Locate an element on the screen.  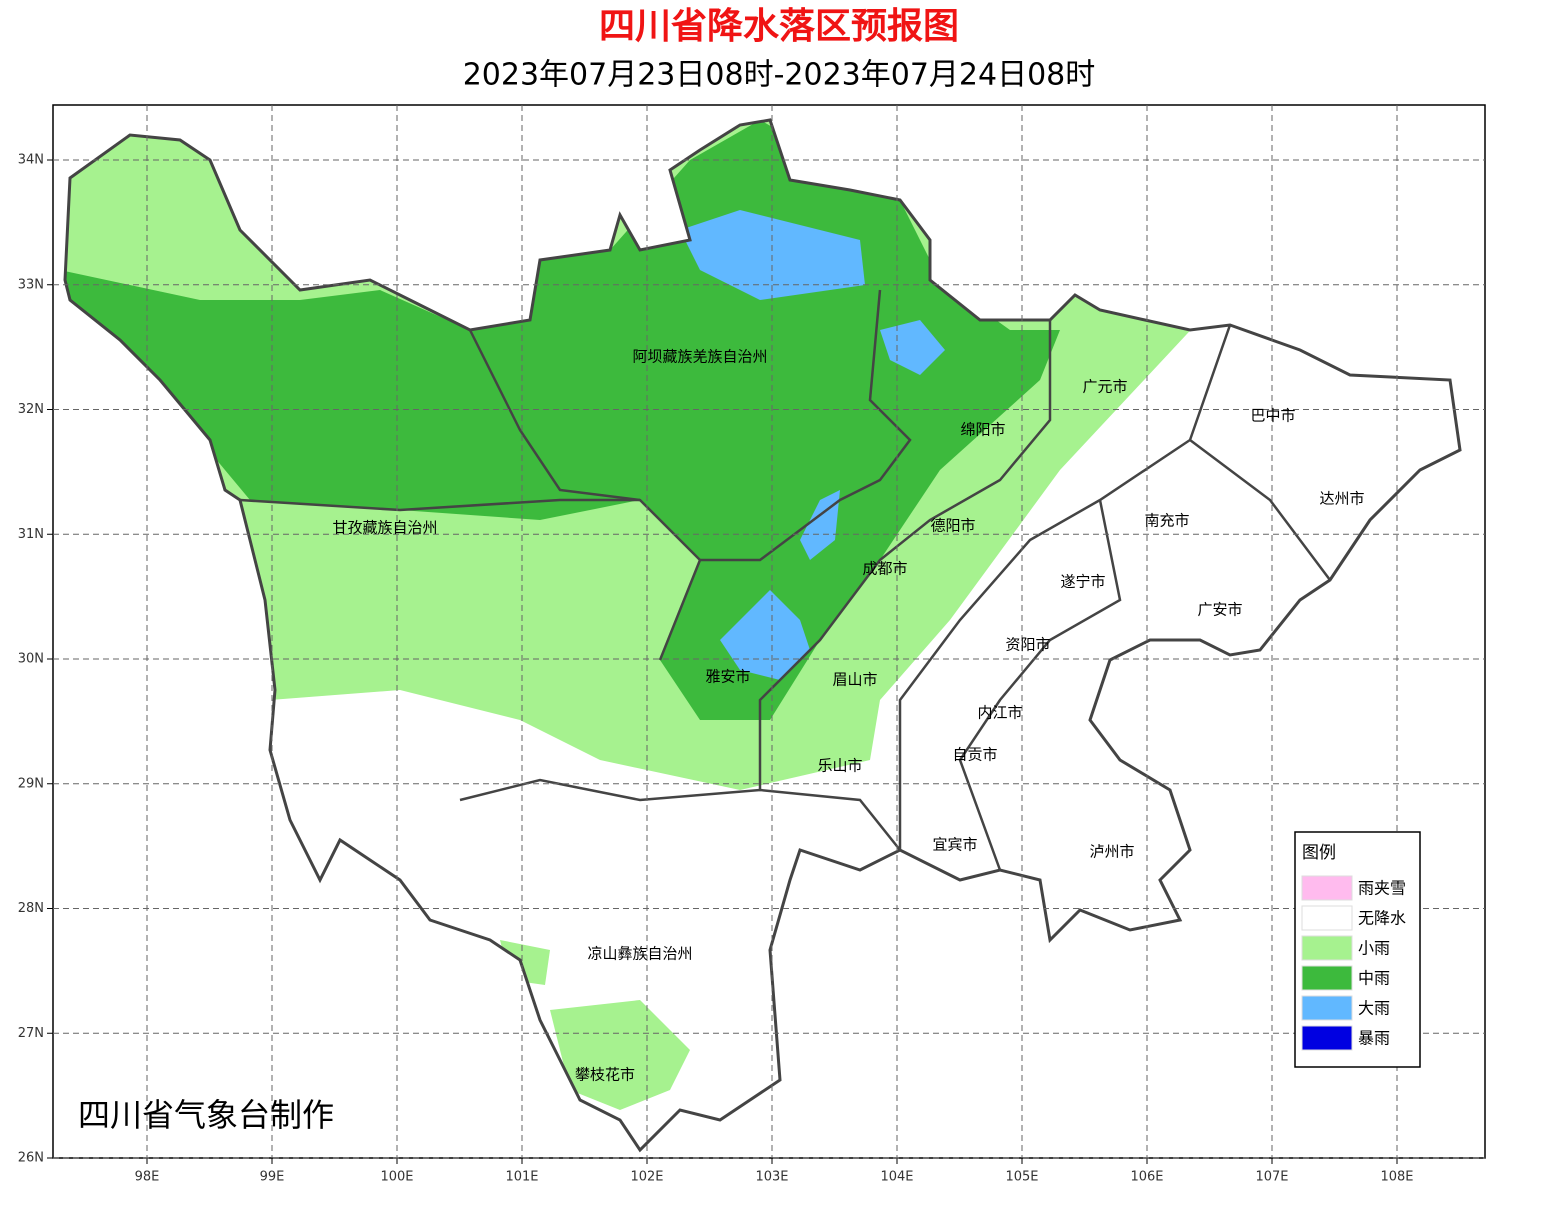
lat-label: 29N is located at coordinates (31, 783).